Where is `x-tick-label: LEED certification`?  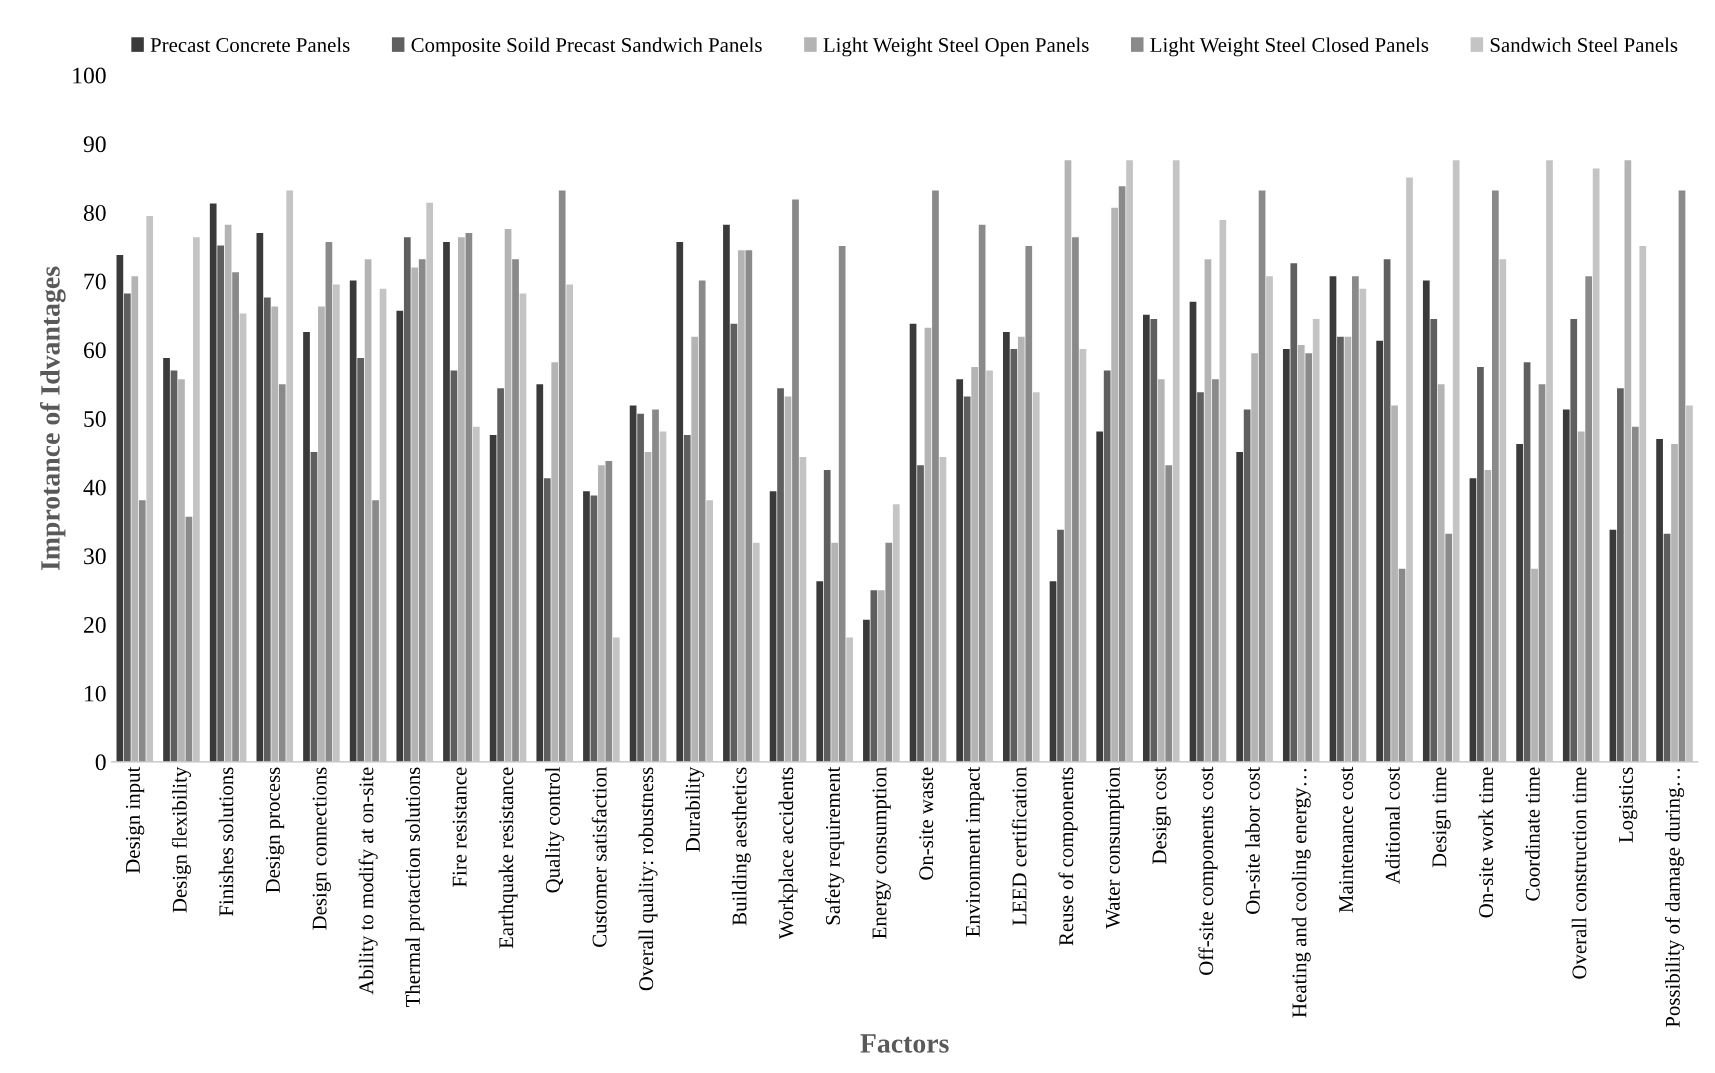
x-tick-label: LEED certification is located at coordinates (1019, 846).